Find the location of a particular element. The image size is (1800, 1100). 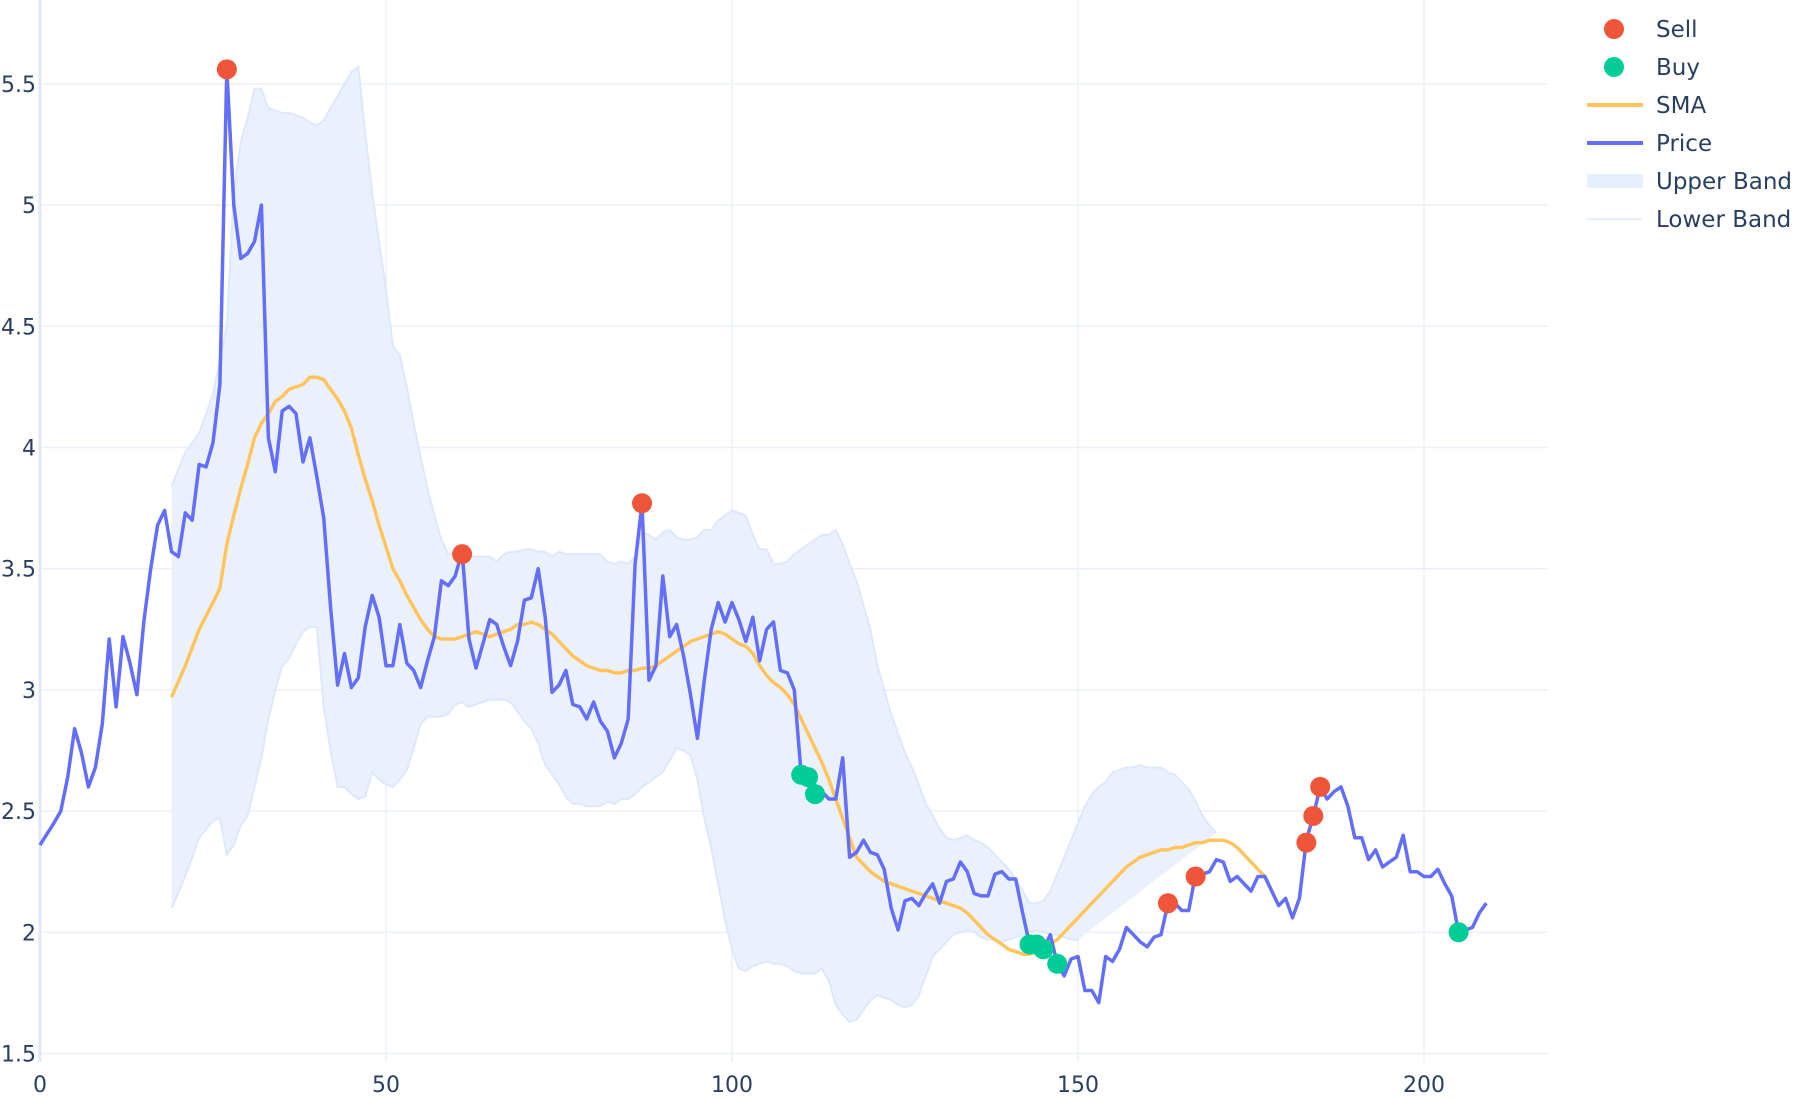

x-tick-label: 100 is located at coordinates (732, 1085).